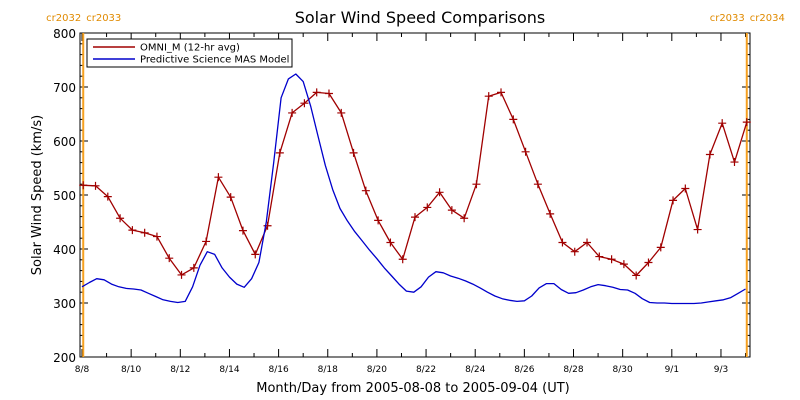  Describe the element at coordinates (103, 18) in the screenshot. I see `rotation-label-after: cr2033` at that location.